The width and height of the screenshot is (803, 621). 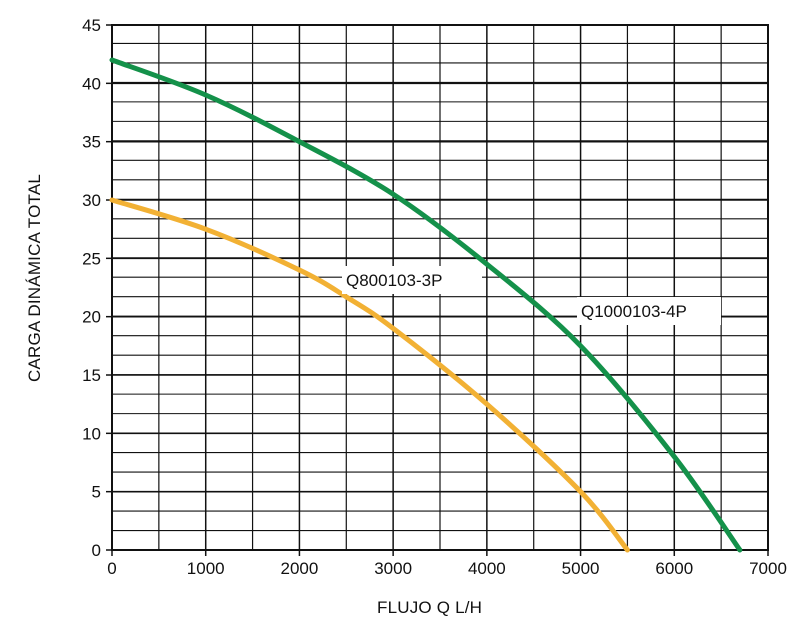 I want to click on y-tick-label: 0, so click(x=96, y=550).